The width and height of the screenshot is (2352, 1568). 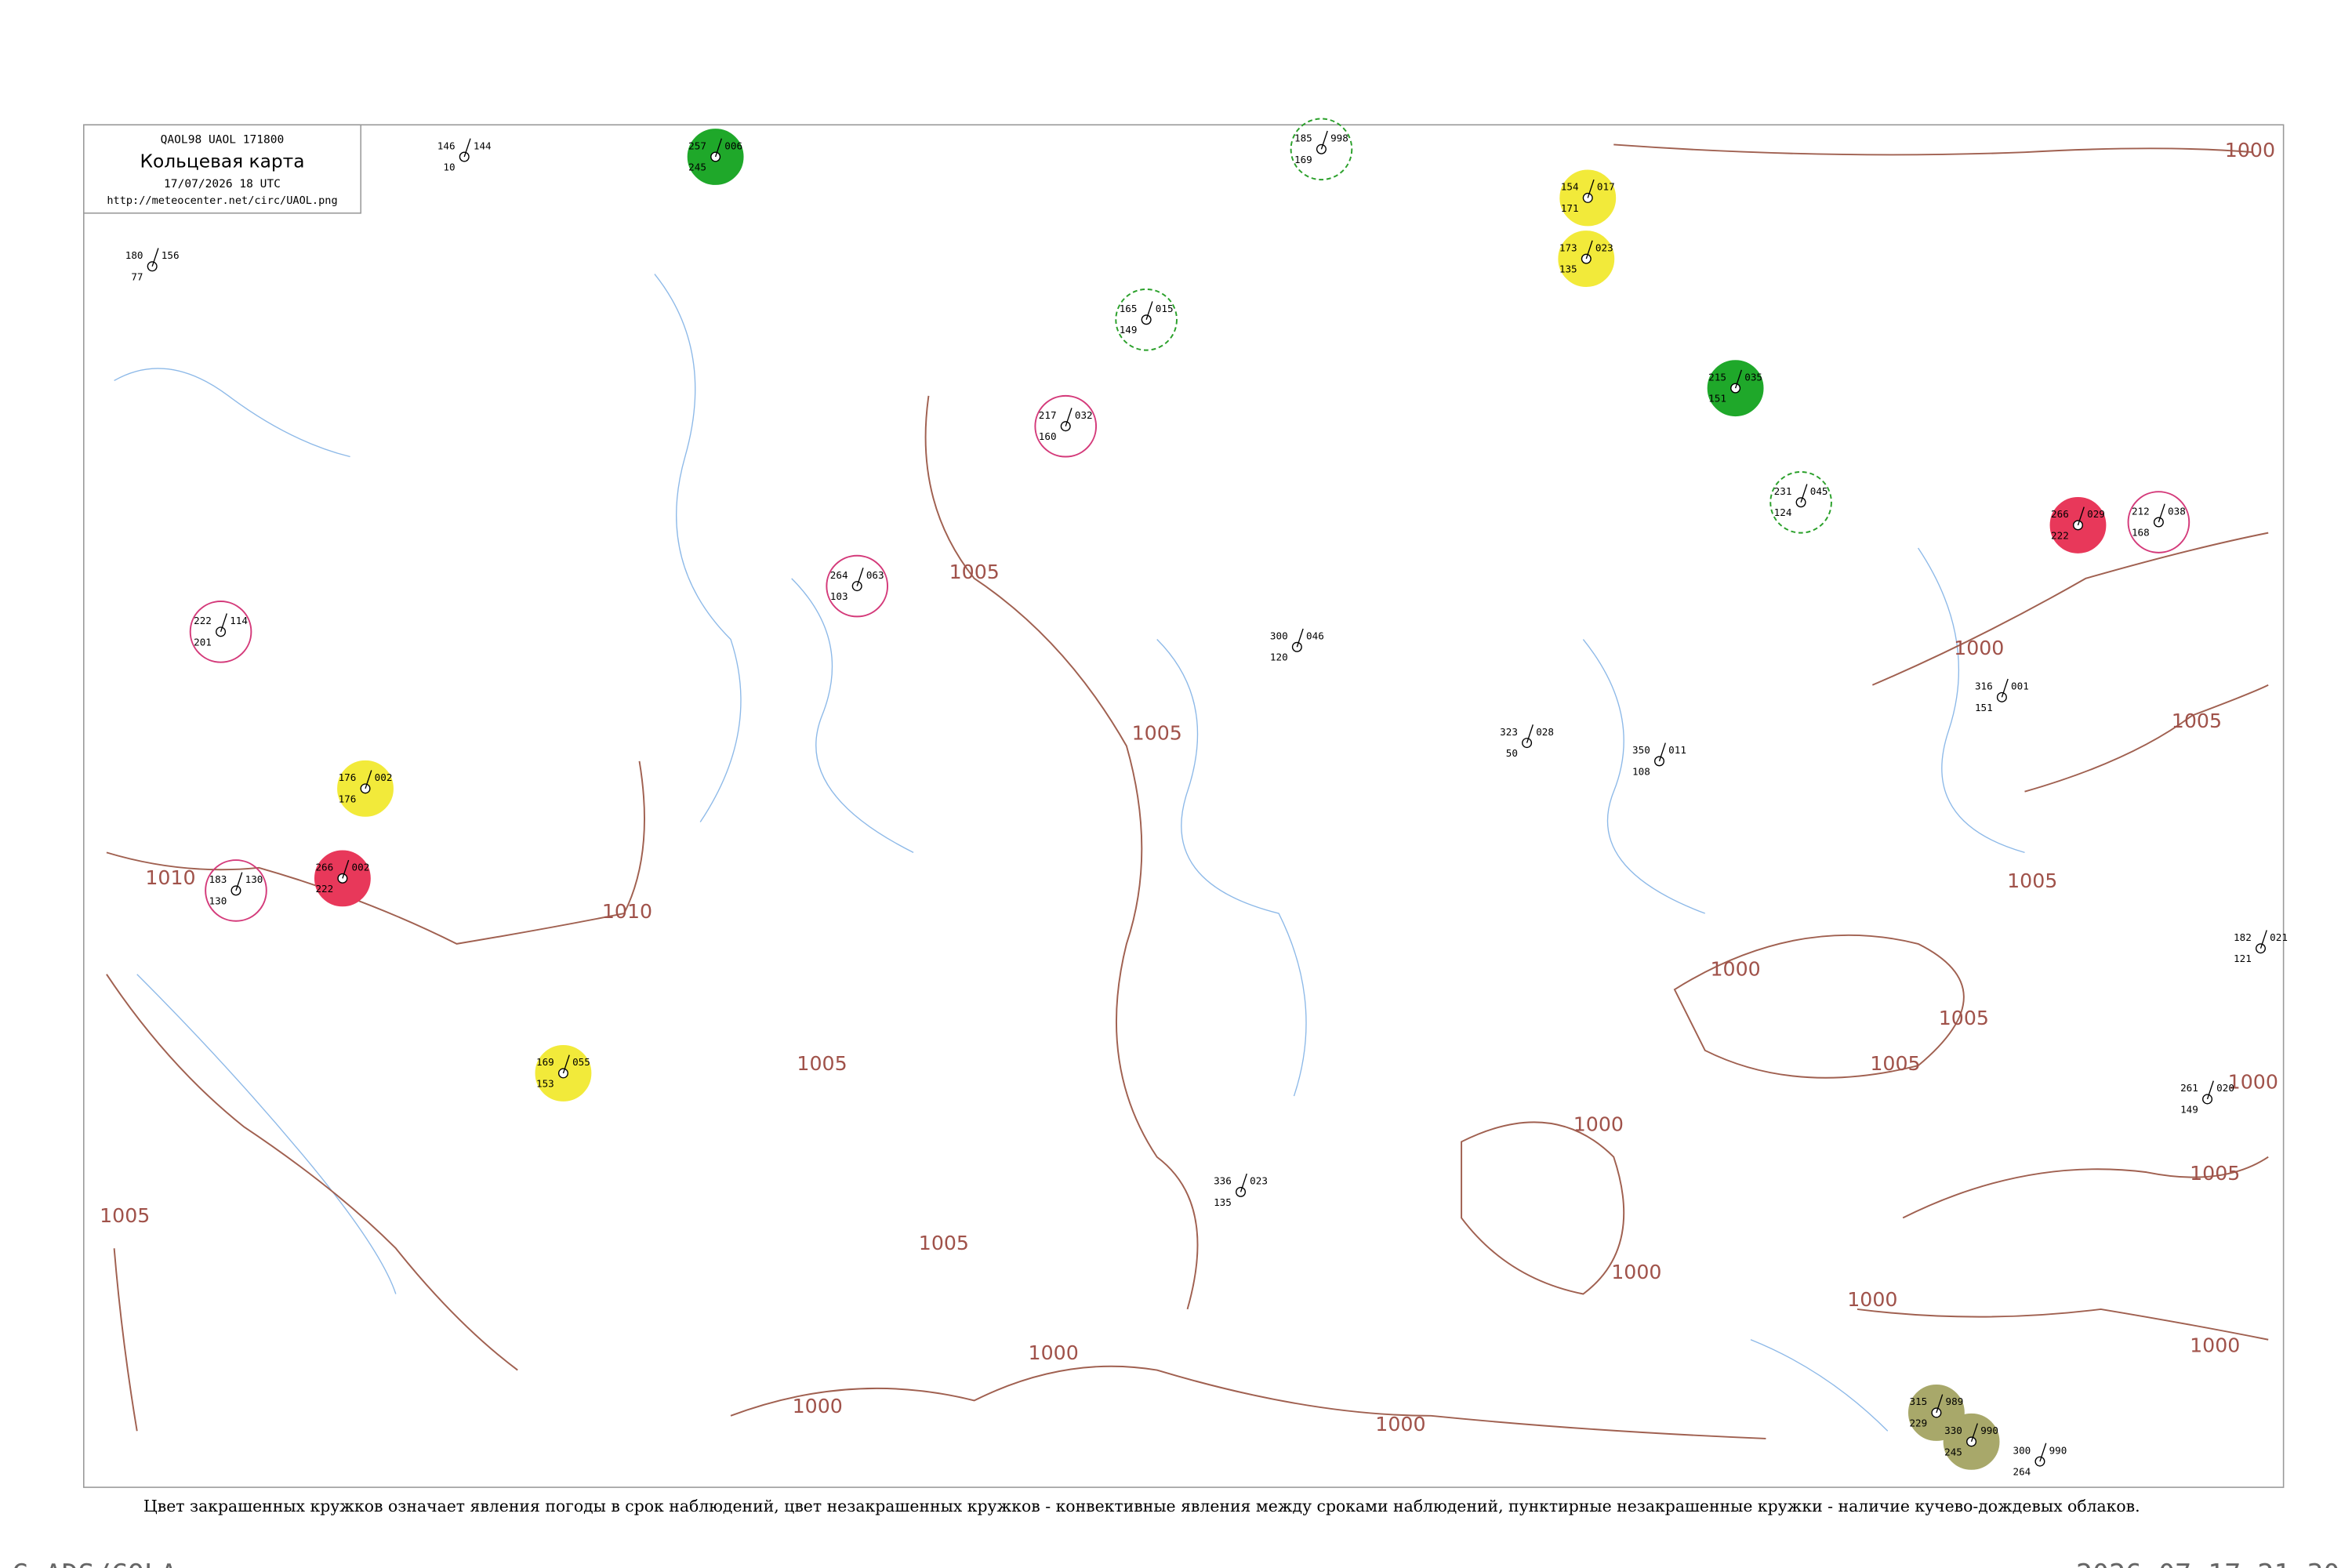 What do you see at coordinates (222, 200) in the screenshot?
I see `header-url: http://meteocenter.net/circ/UAOL.png` at bounding box center [222, 200].